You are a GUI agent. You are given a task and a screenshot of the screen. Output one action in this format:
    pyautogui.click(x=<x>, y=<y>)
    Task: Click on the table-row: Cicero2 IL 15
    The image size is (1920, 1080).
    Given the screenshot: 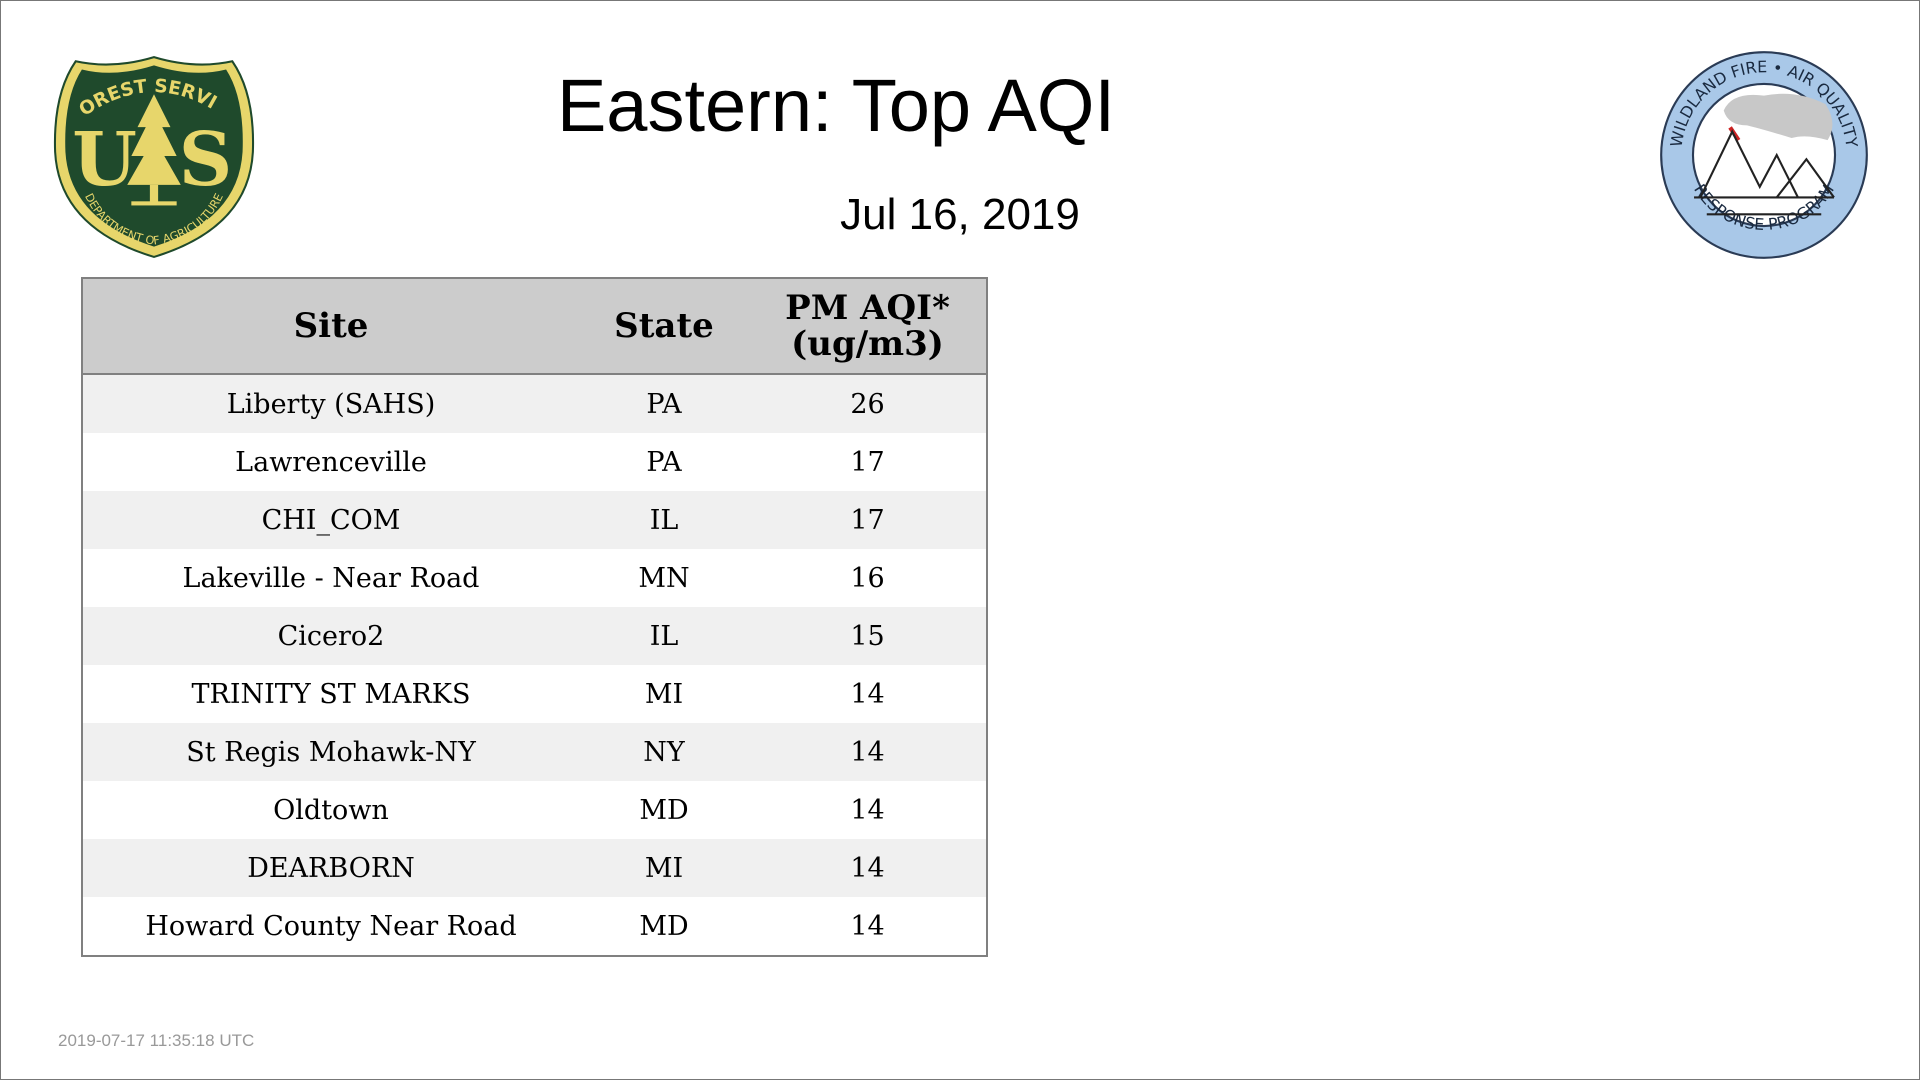 What is the action you would take?
    pyautogui.click(x=534, y=636)
    